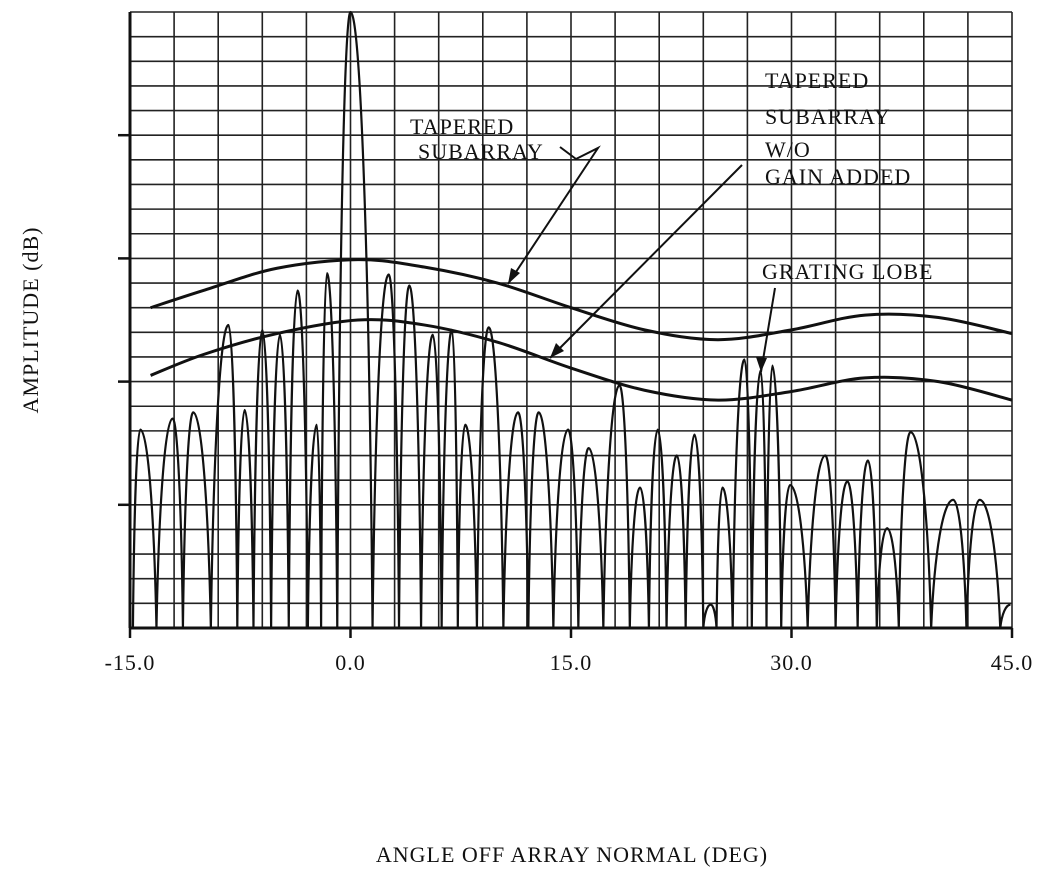 The image size is (1050, 883). Describe the element at coordinates (30, 320) in the screenshot. I see `y-axis-label: AMPLITUDE (dB)` at that location.